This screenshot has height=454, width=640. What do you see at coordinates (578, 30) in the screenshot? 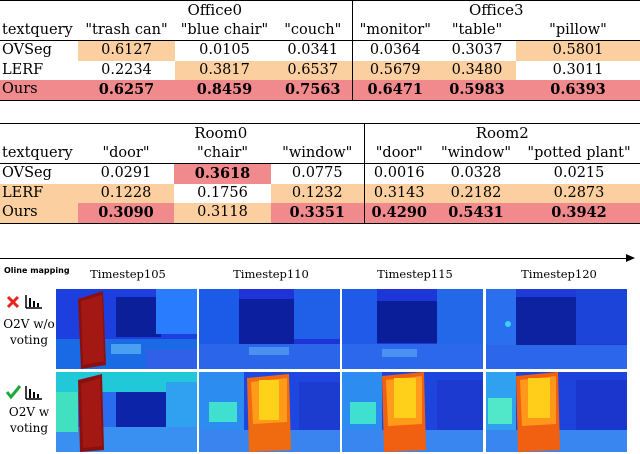
I see `query-header: "pillow"` at bounding box center [578, 30].